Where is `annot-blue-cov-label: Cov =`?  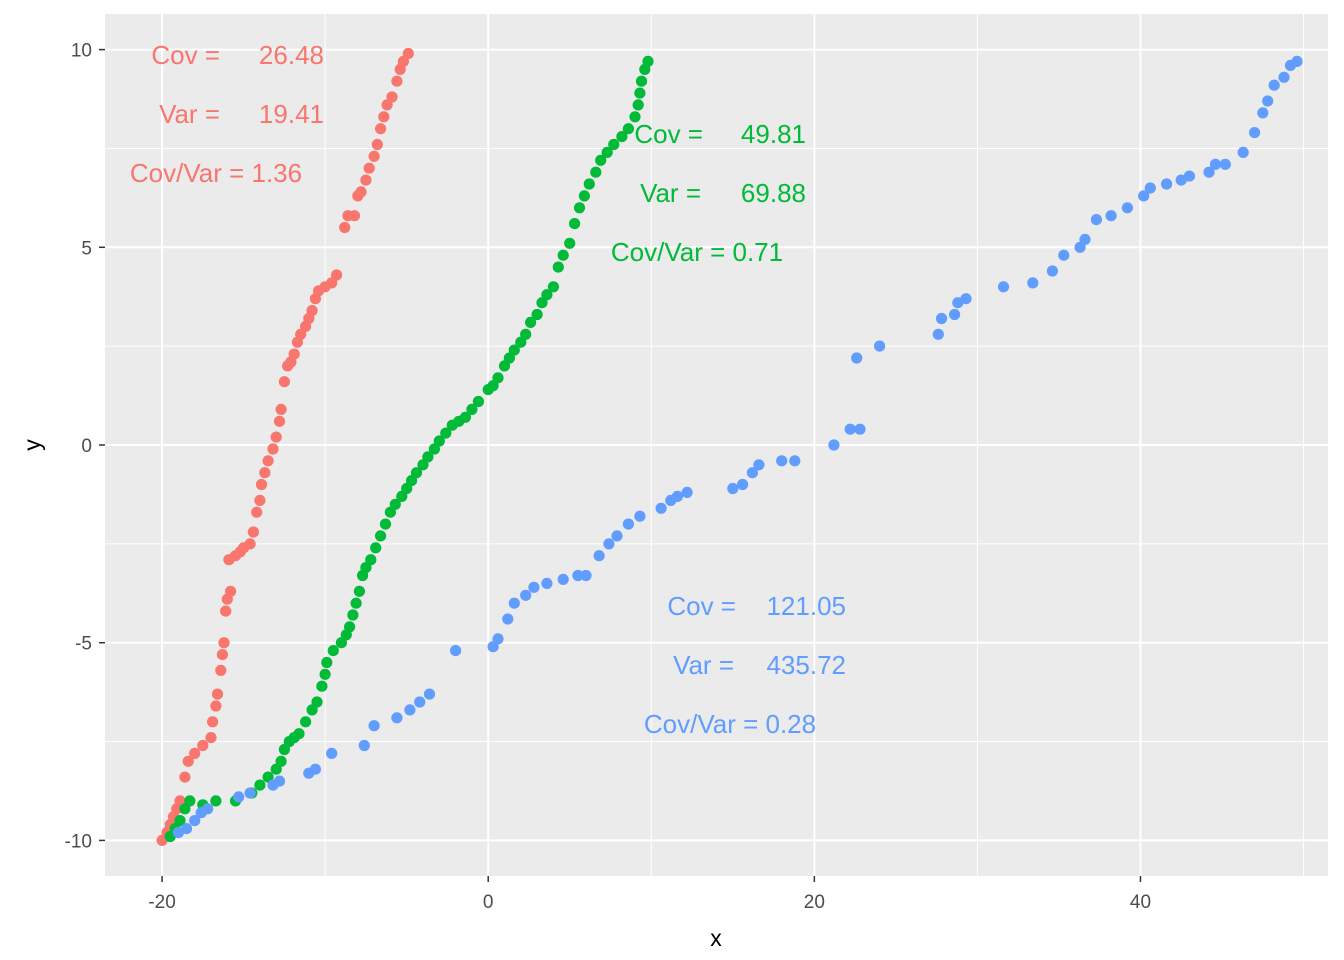 annot-blue-cov-label: Cov = is located at coordinates (701, 606).